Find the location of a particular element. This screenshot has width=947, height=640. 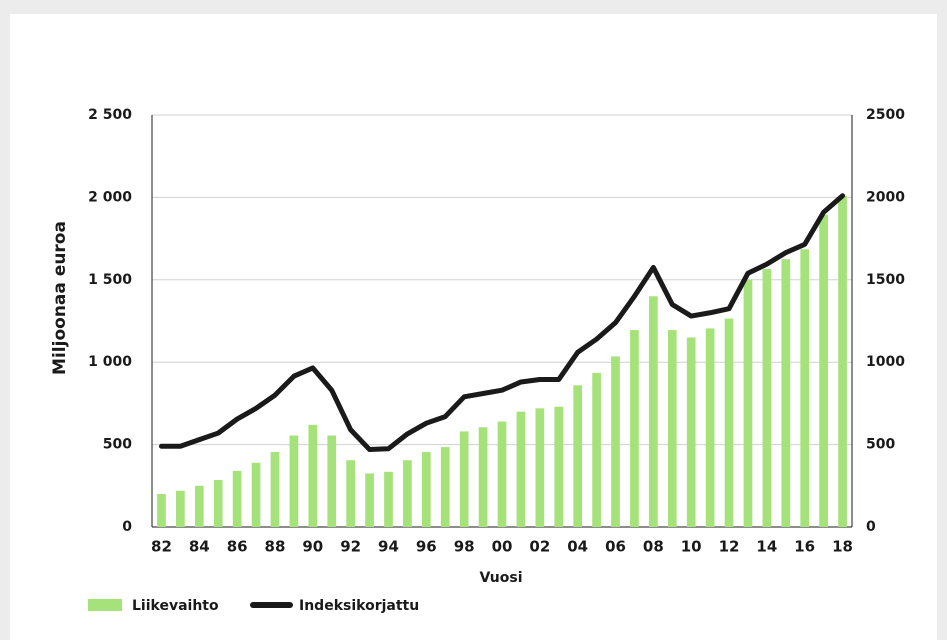

x-tick-label: 02 is located at coordinates (539, 547).